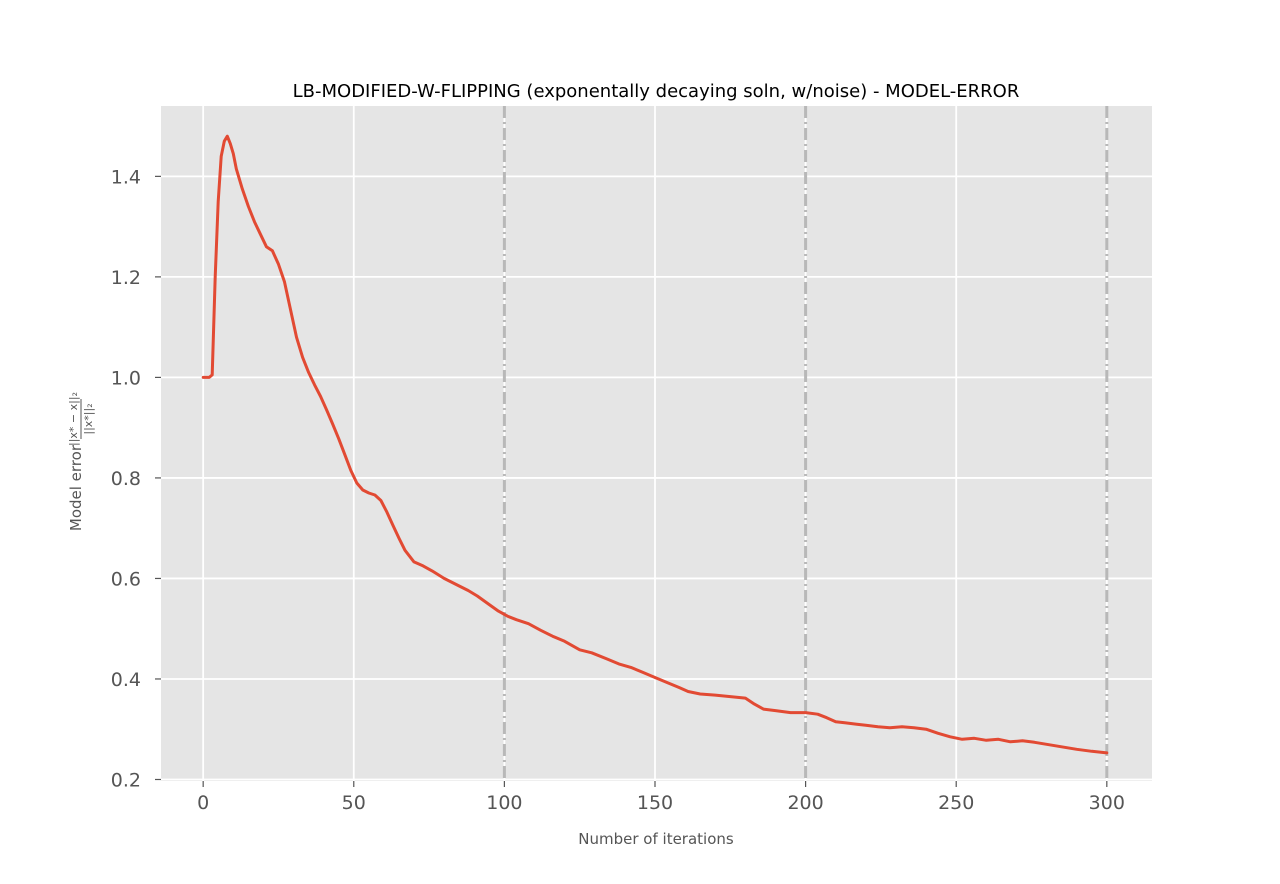  I want to click on y-tick-label: 0.8, so click(126, 479).